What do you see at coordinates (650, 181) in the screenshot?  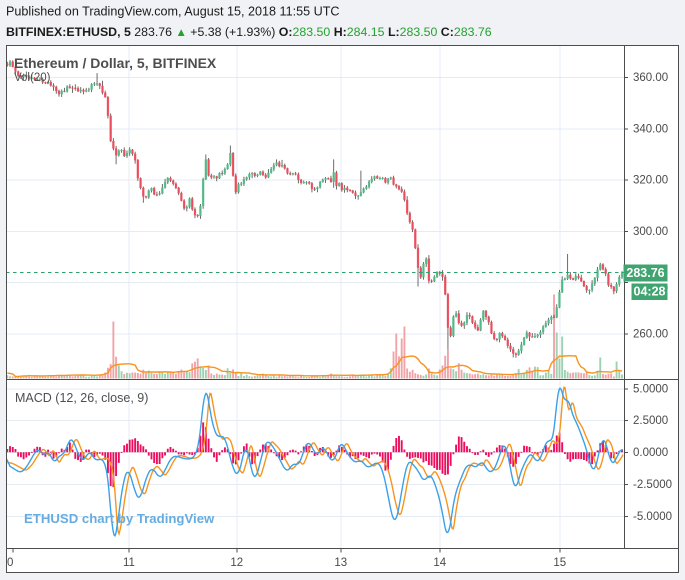 I see `svg-text: 320.00` at bounding box center [650, 181].